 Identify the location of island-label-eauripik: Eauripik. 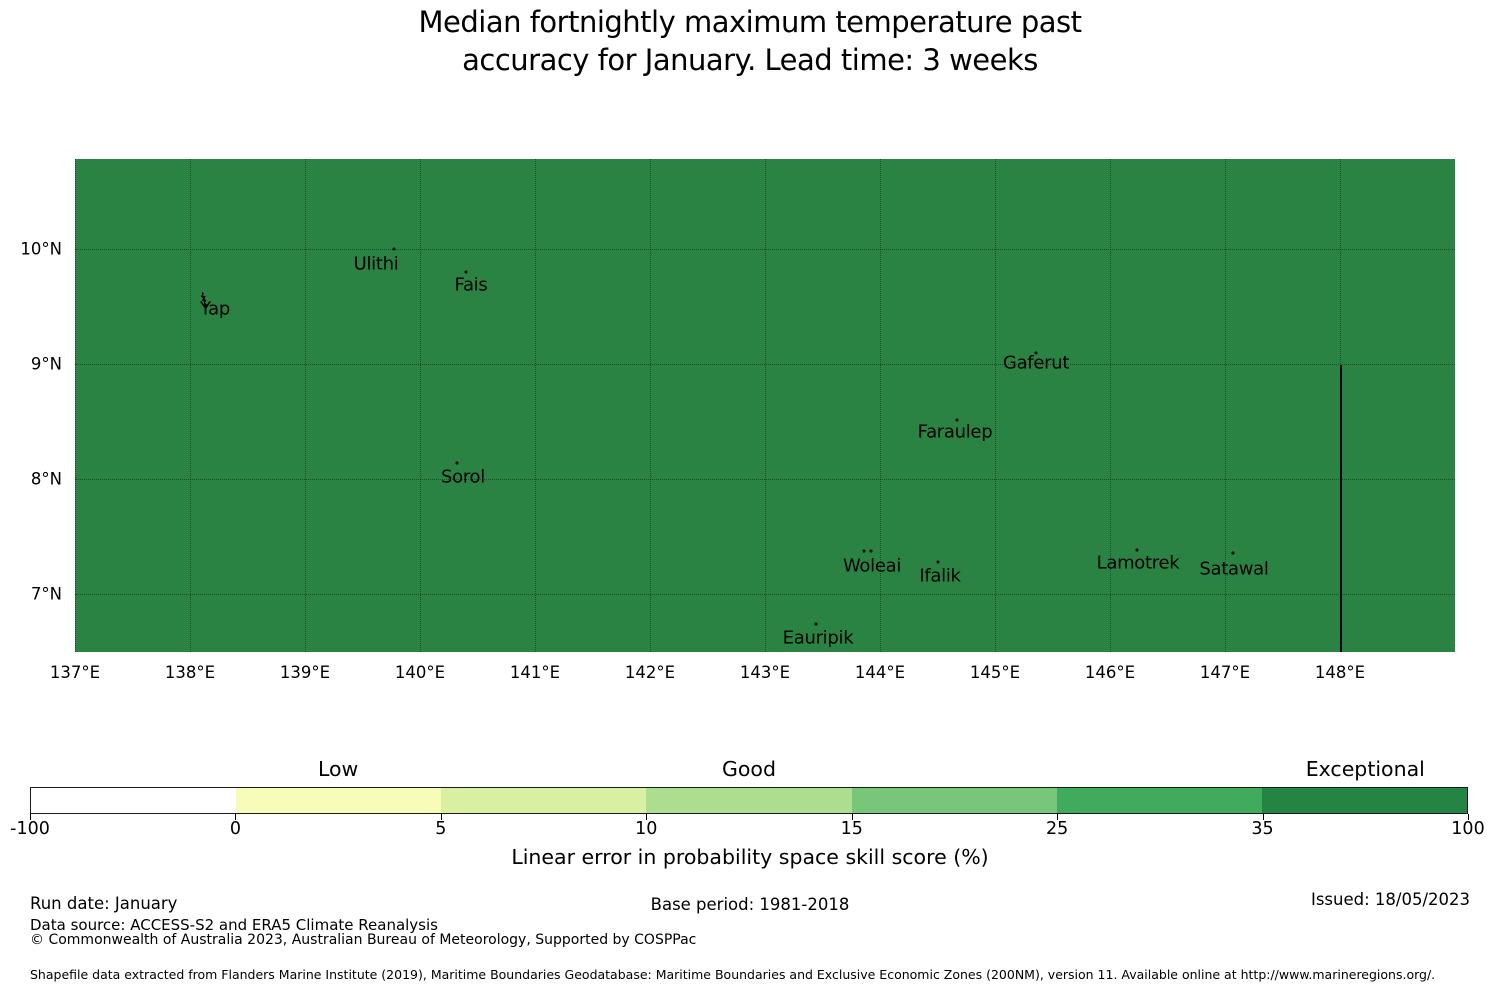
(818, 638).